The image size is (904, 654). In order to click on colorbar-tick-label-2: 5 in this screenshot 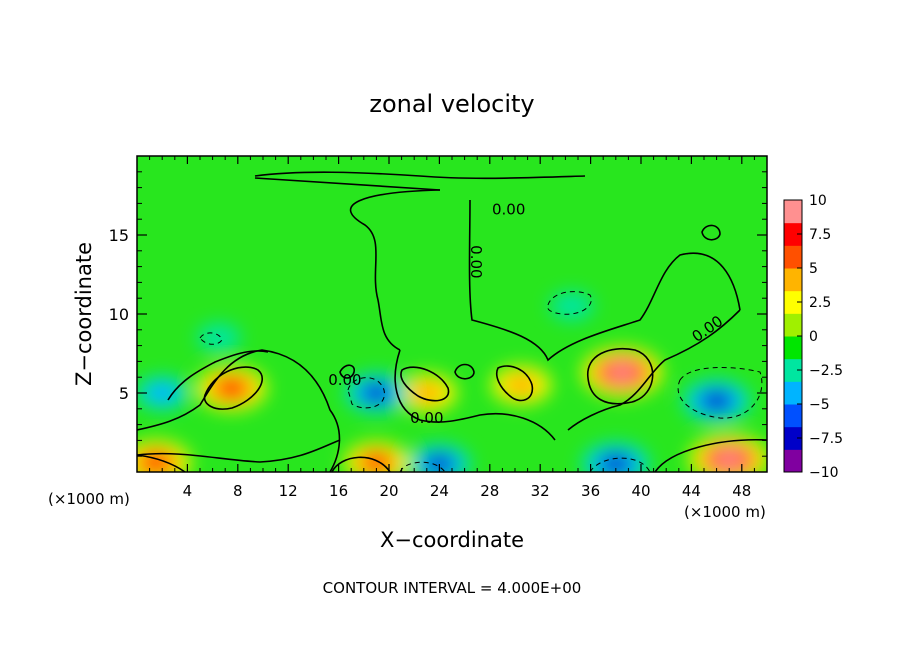, I will do `click(813, 269)`.